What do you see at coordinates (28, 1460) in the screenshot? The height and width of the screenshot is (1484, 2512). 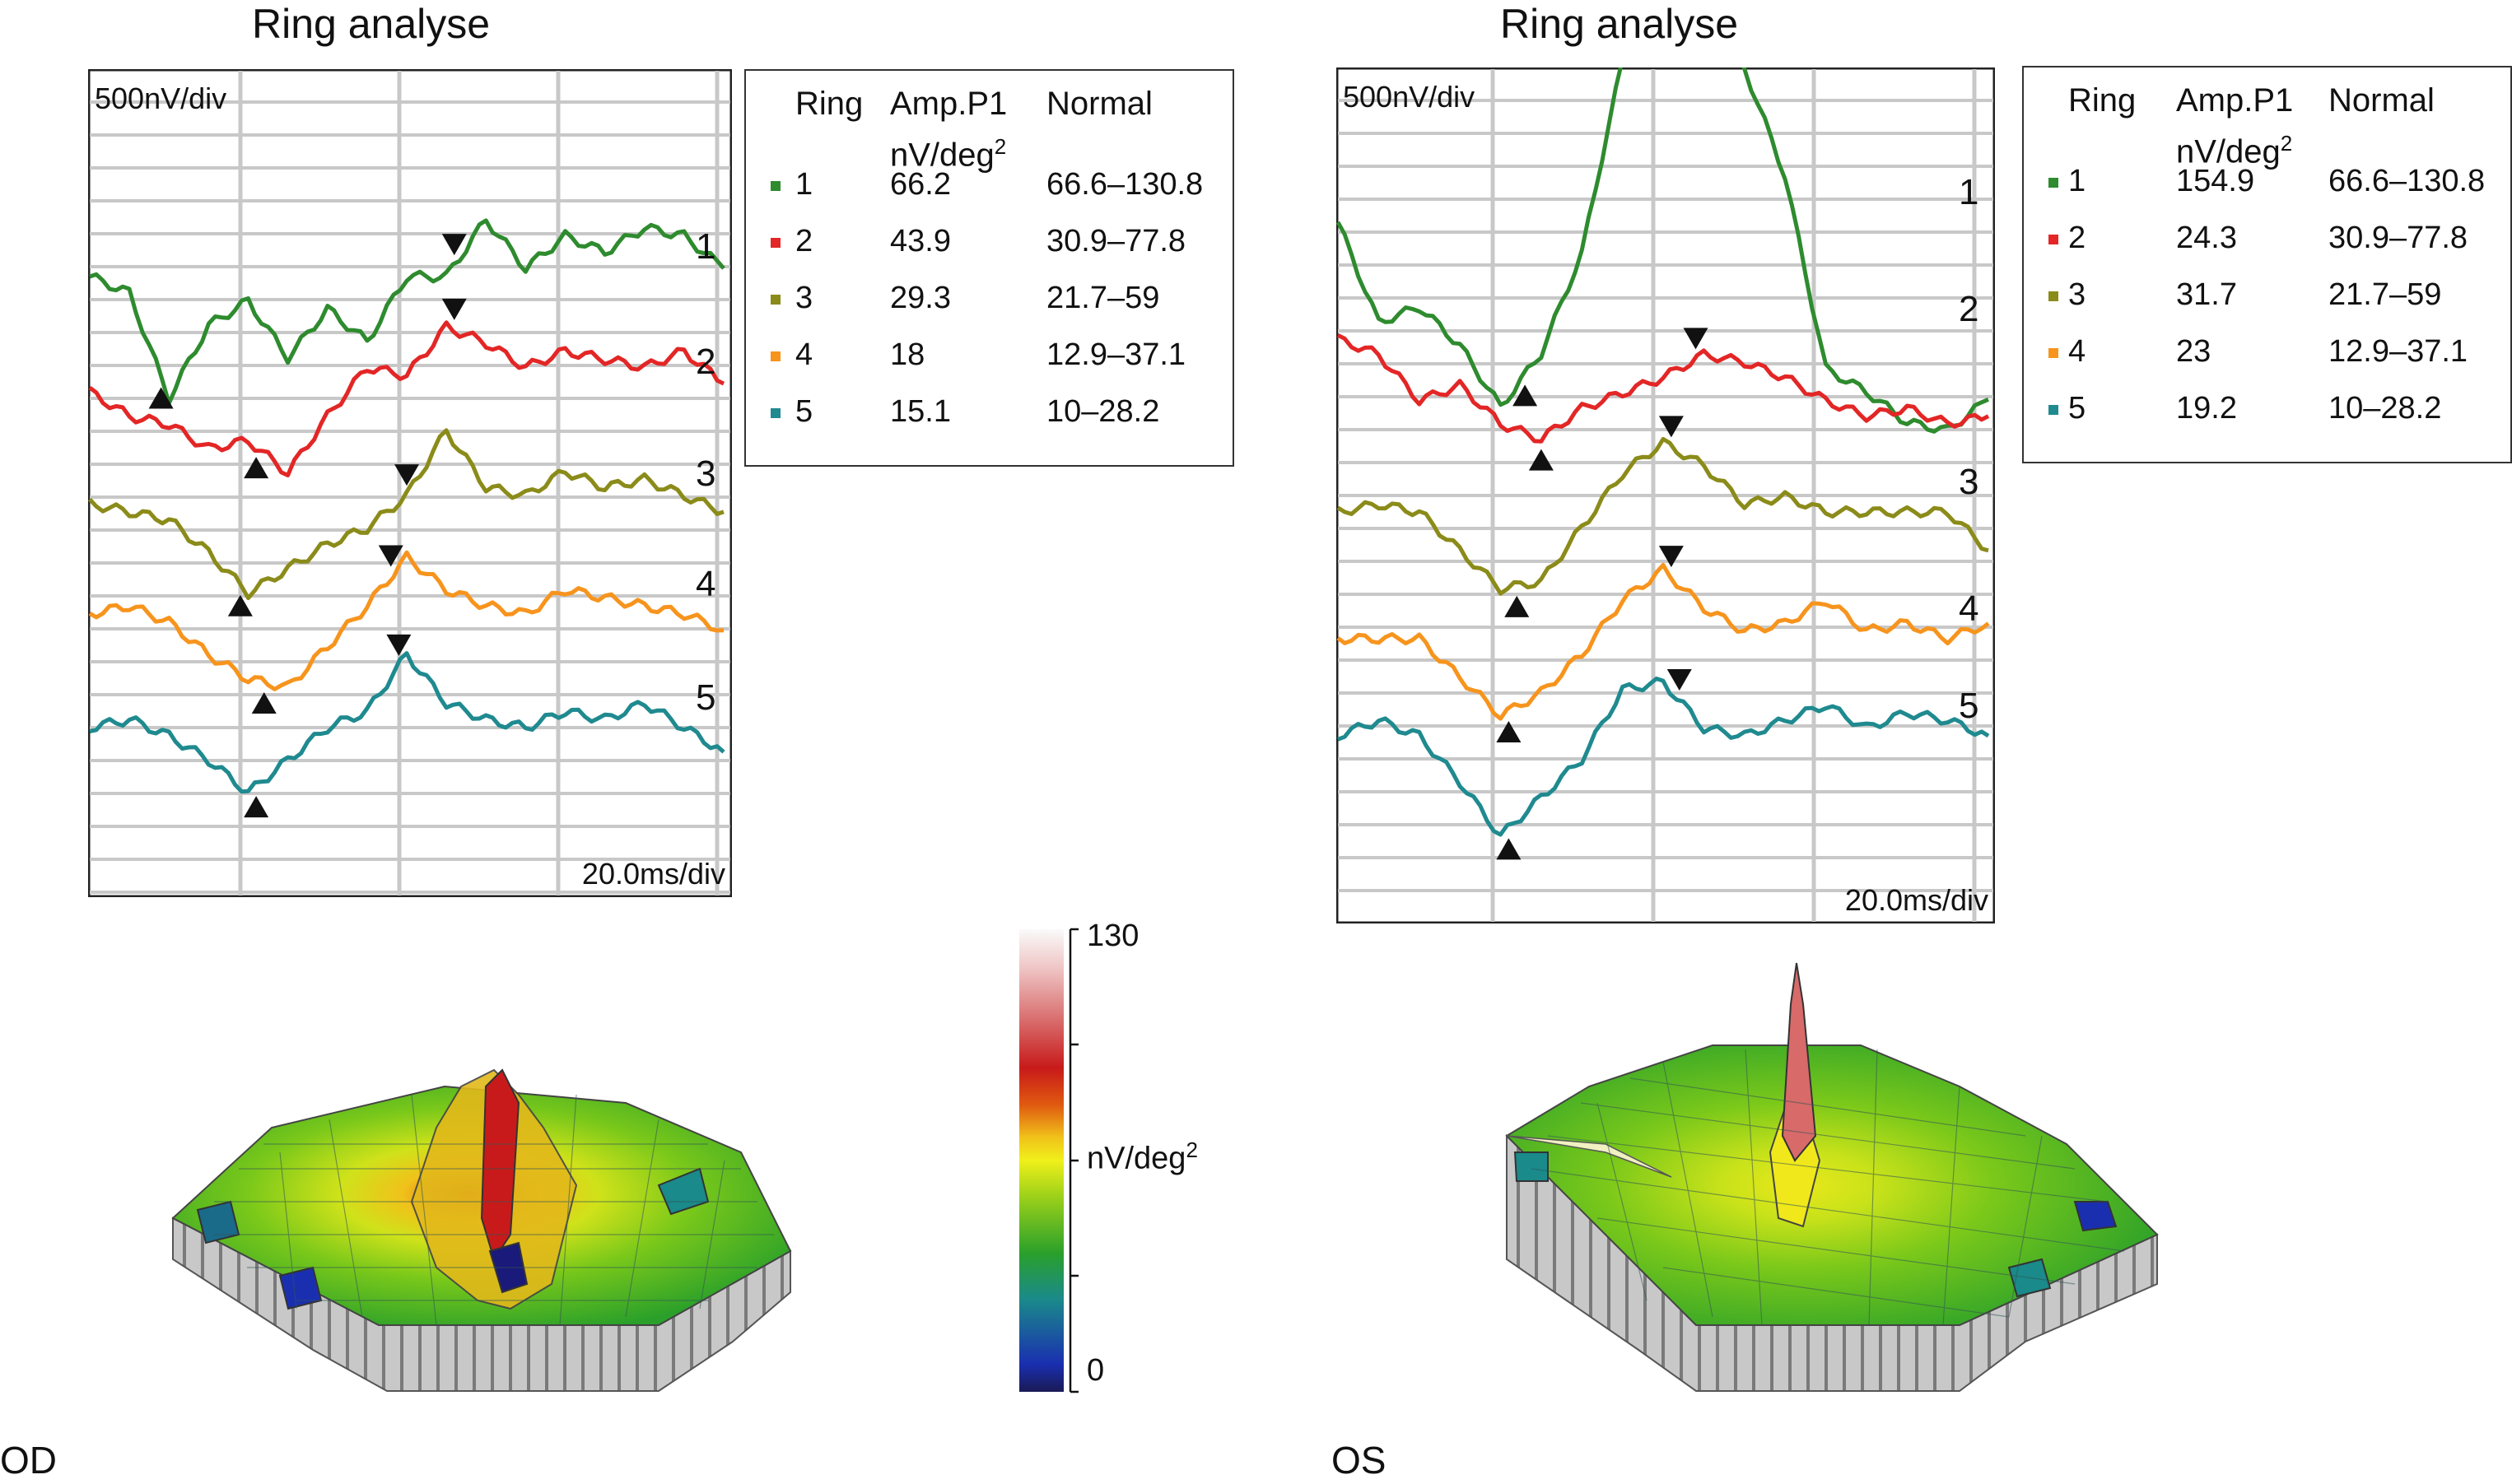 I see `od-eye-label: OD` at bounding box center [28, 1460].